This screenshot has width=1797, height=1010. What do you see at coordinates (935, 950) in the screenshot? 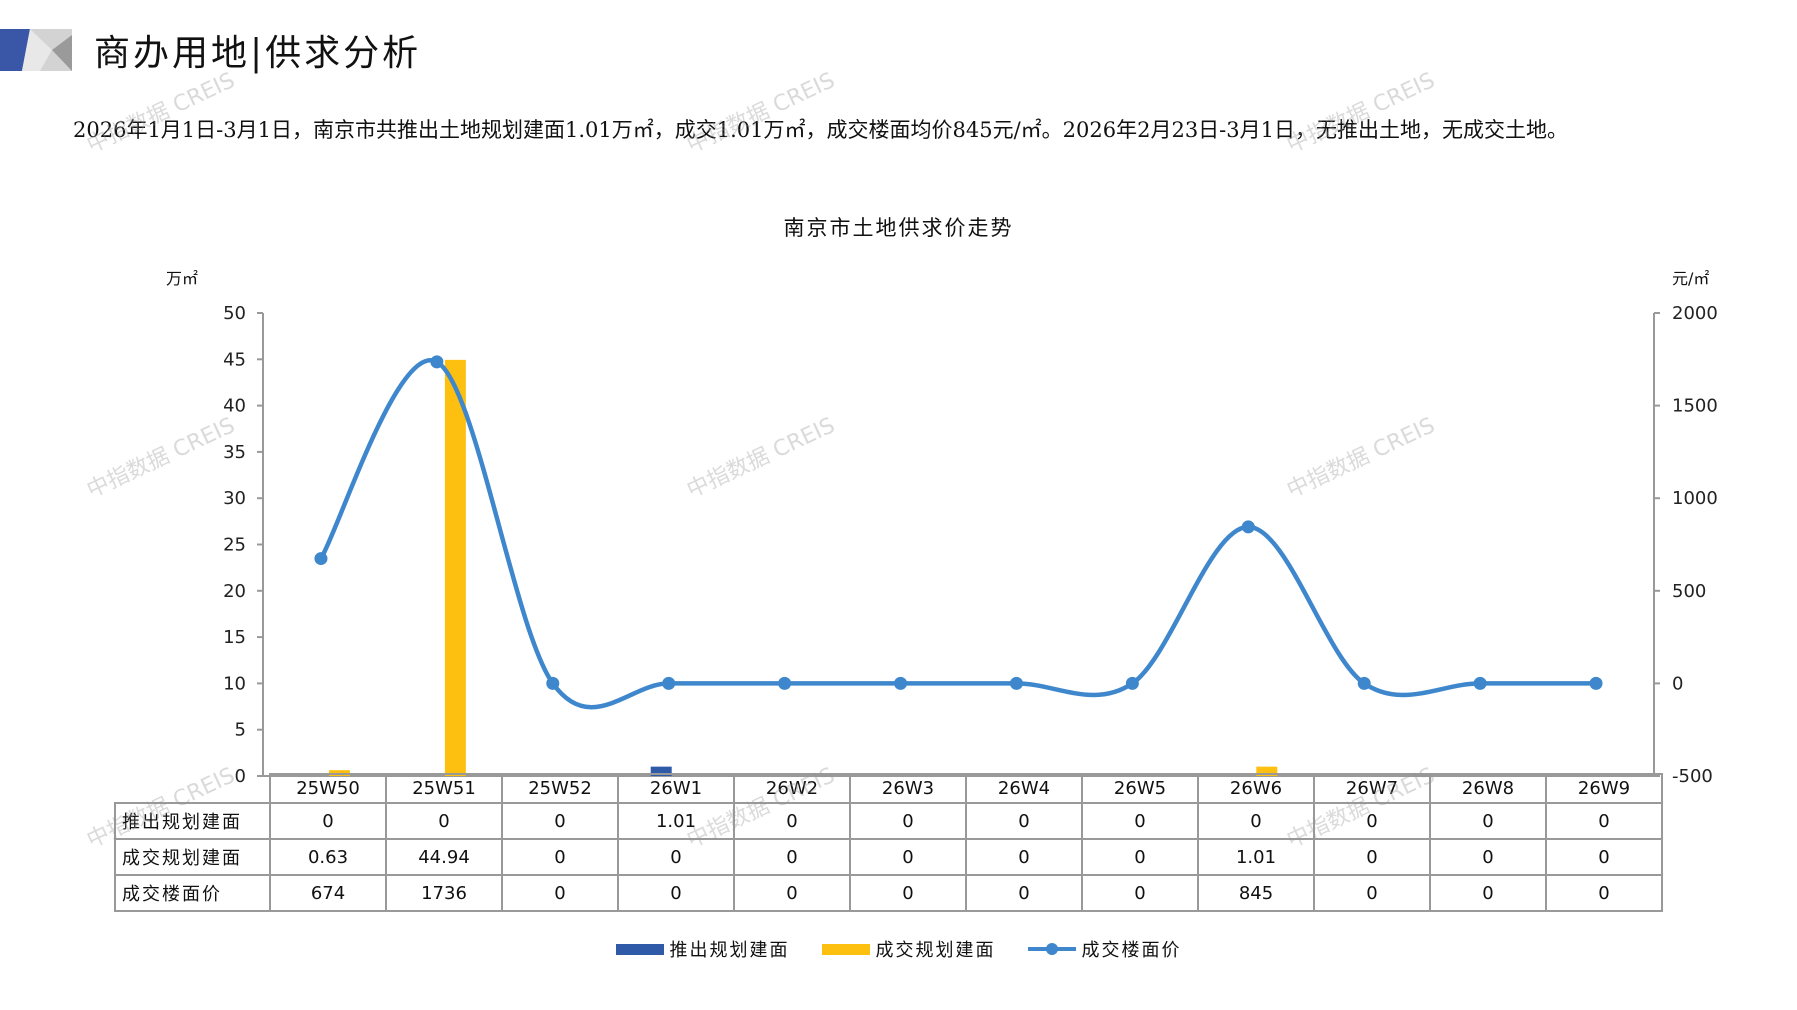
I see `legend-label: 成交规划建面` at bounding box center [935, 950].